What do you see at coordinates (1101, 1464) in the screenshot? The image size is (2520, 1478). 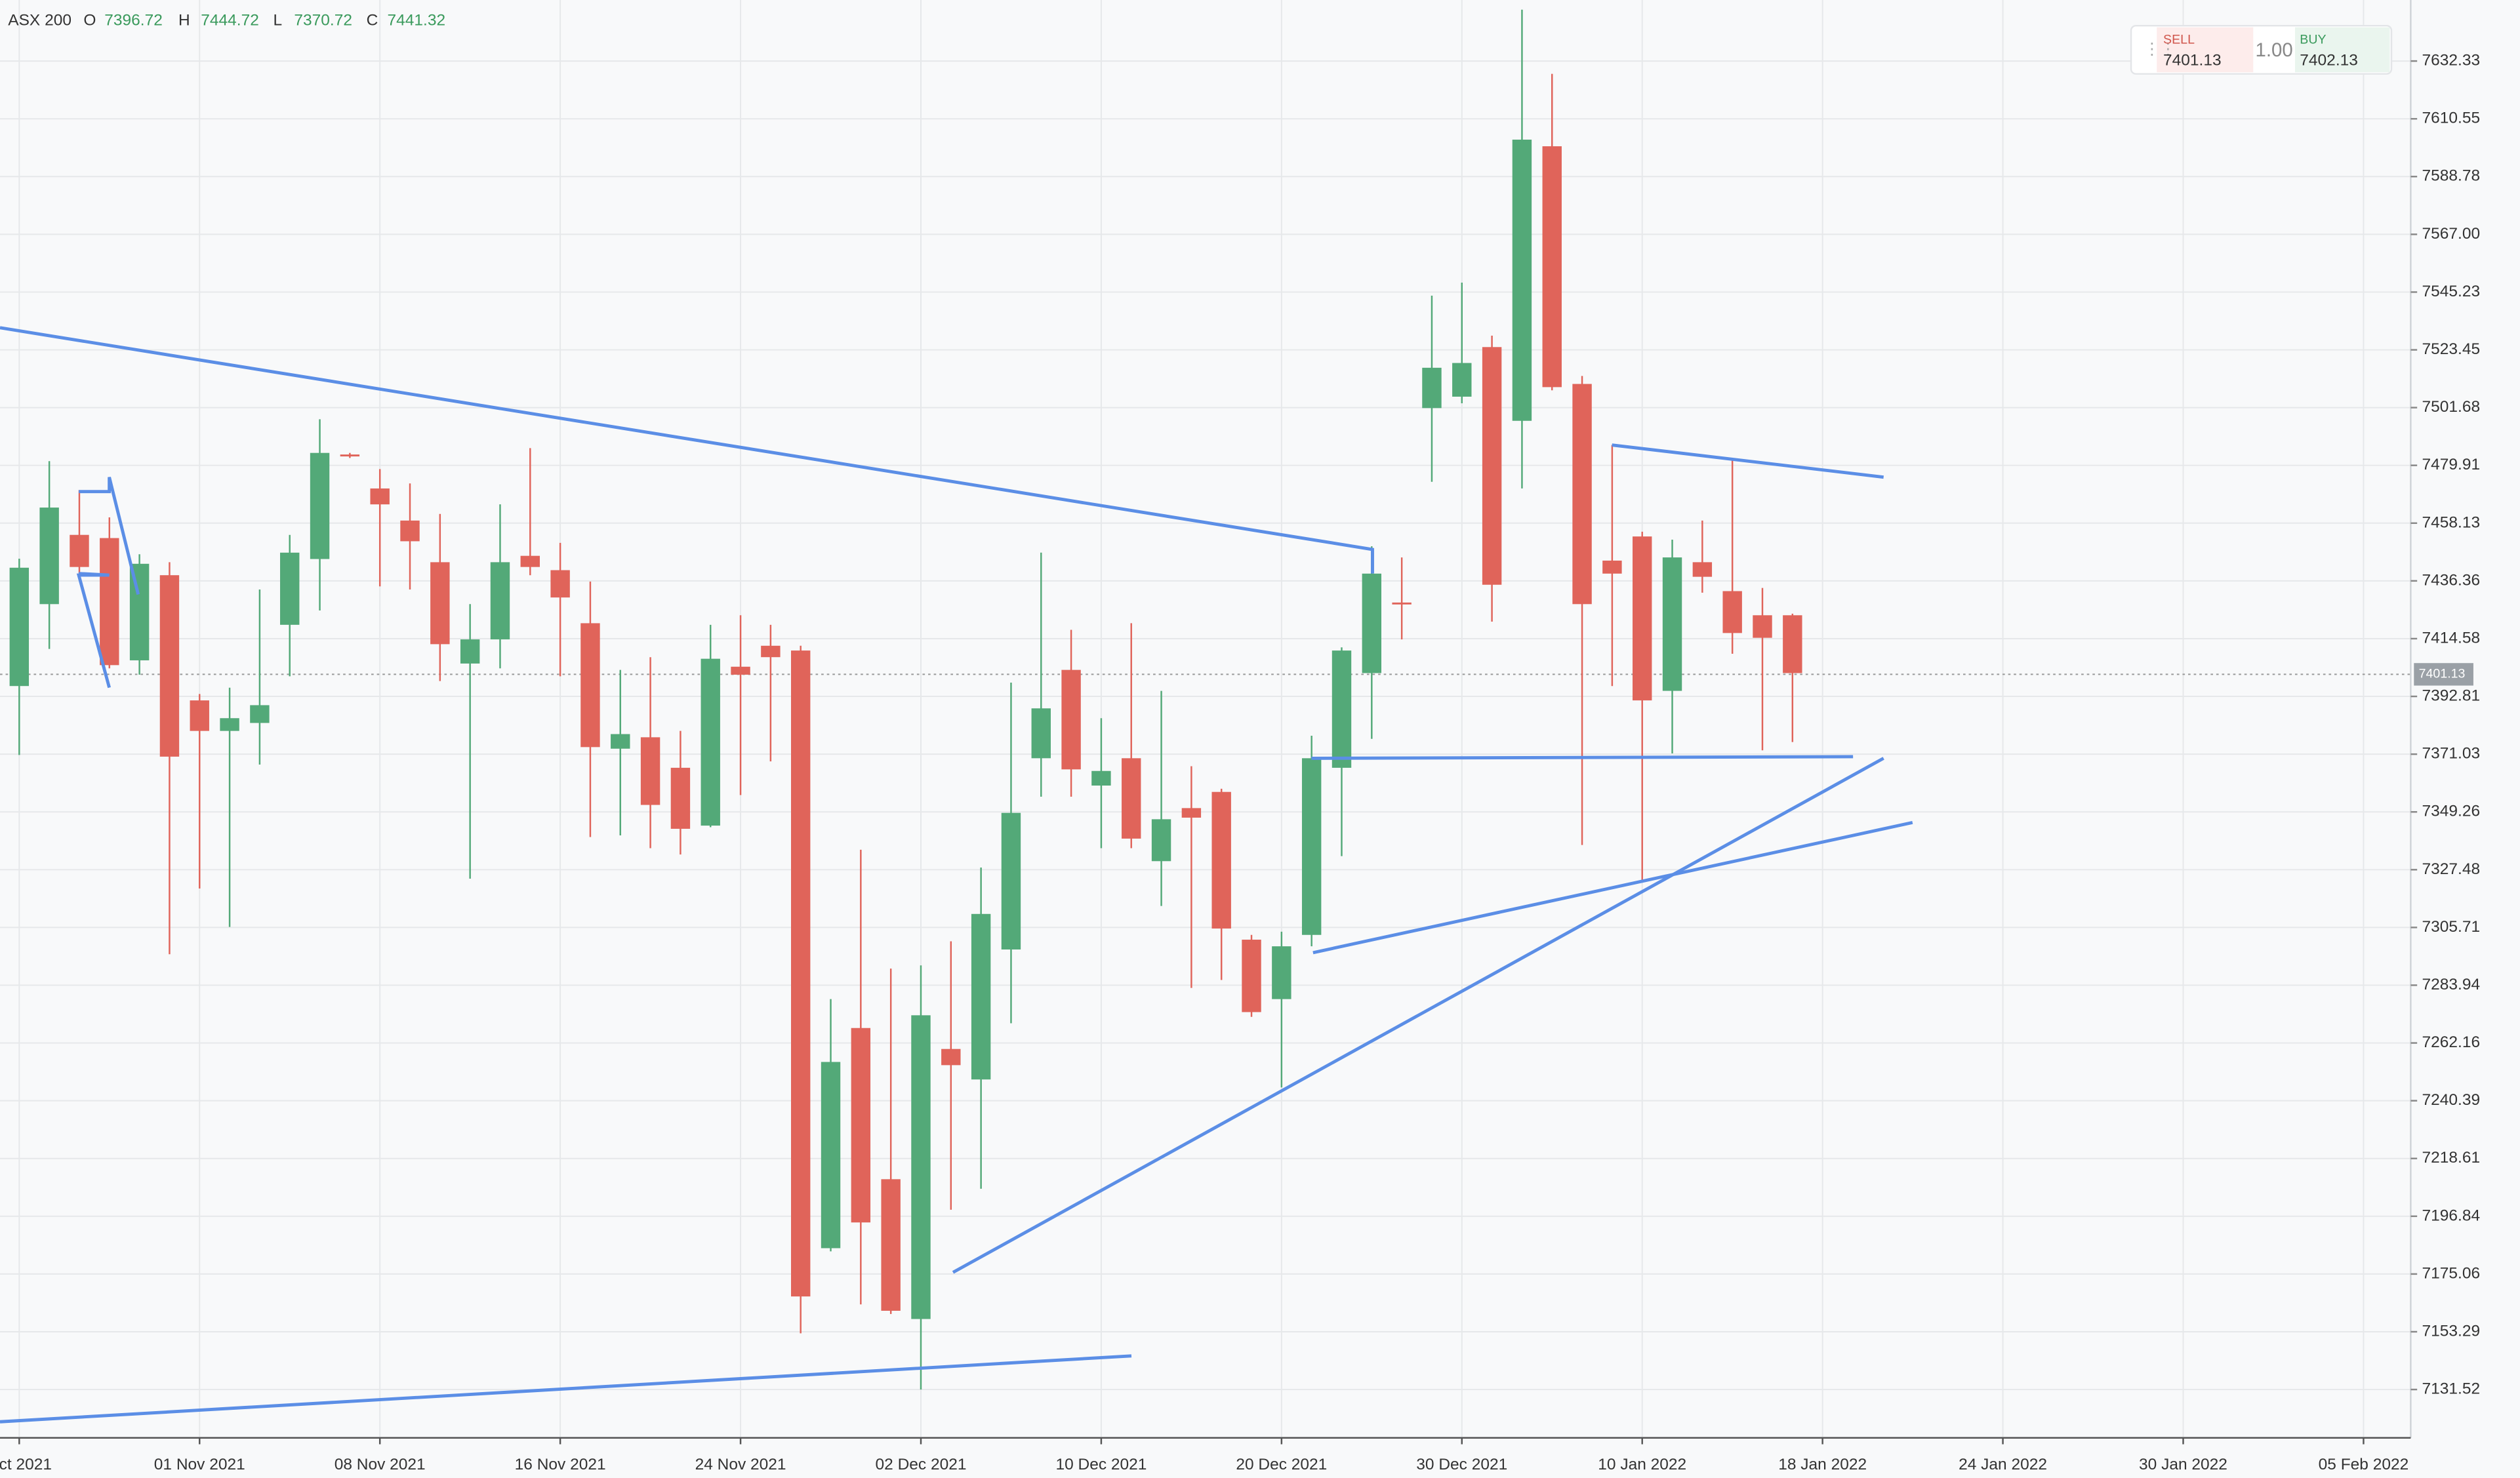 I see `x-tick-label: 10 Dec 2021` at bounding box center [1101, 1464].